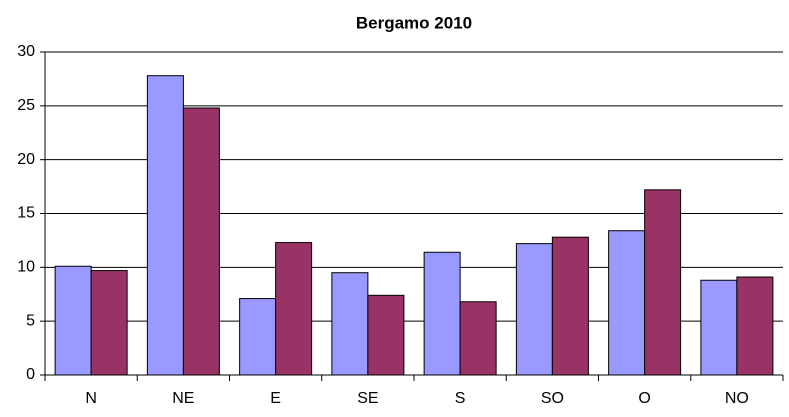 The image size is (789, 417). Describe the element at coordinates (644, 398) in the screenshot. I see `x-tick-label: O` at that location.